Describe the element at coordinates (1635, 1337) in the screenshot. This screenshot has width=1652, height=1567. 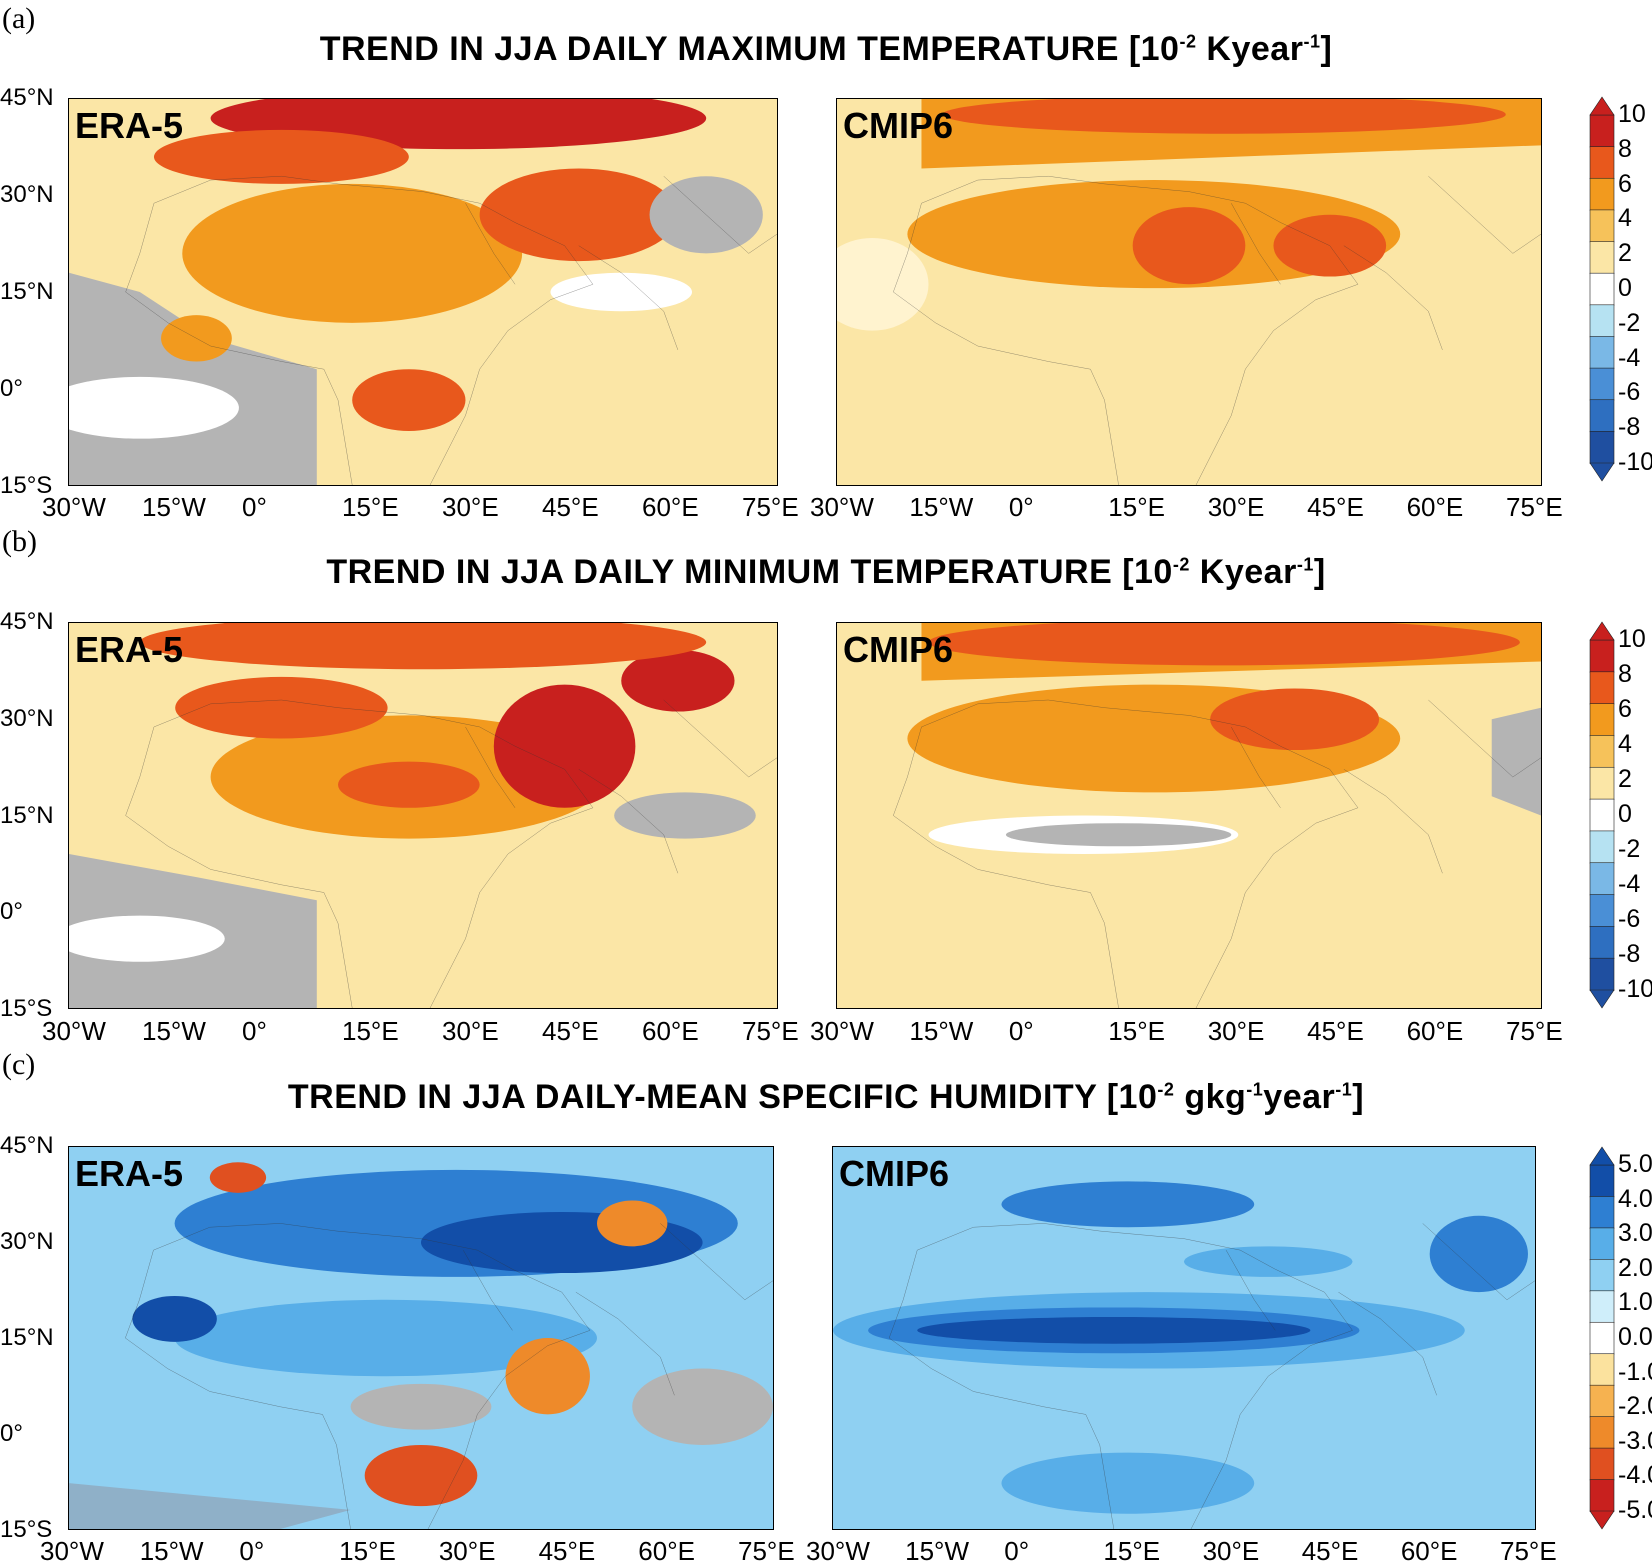
I see `colorbar-tick-label: 0.0` at that location.